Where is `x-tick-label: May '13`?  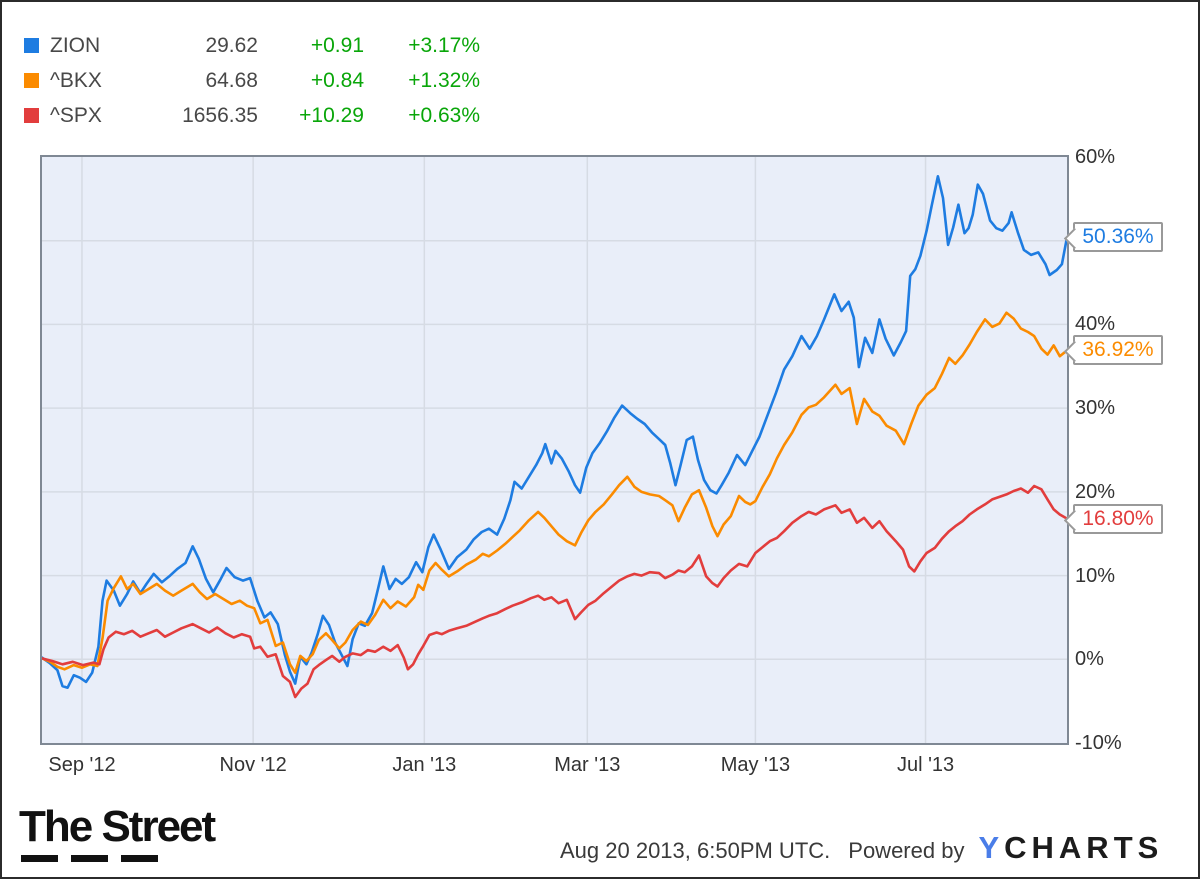 x-tick-label: May '13 is located at coordinates (755, 765).